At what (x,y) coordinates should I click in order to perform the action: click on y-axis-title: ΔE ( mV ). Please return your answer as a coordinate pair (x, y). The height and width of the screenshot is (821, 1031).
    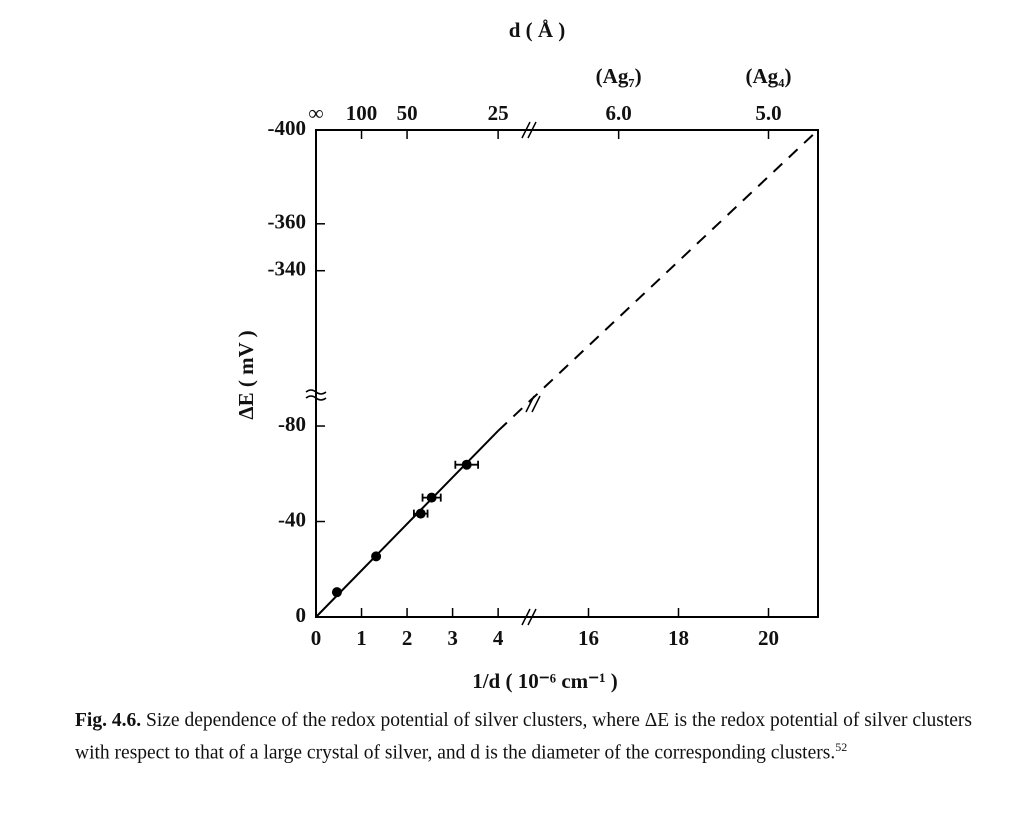
    Looking at the image, I should click on (246, 374).